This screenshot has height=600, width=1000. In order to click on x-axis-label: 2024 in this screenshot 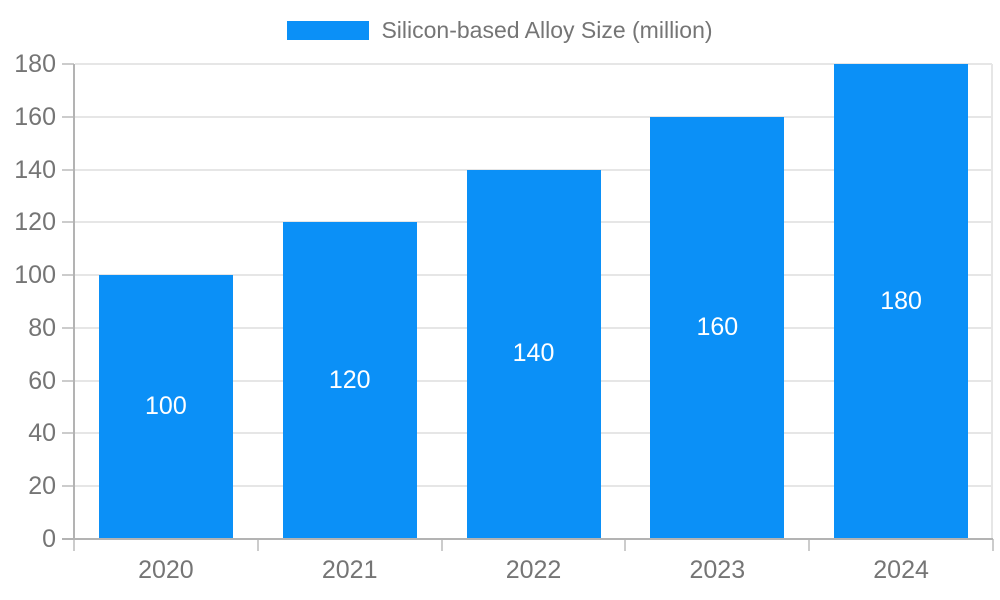, I will do `click(901, 570)`.